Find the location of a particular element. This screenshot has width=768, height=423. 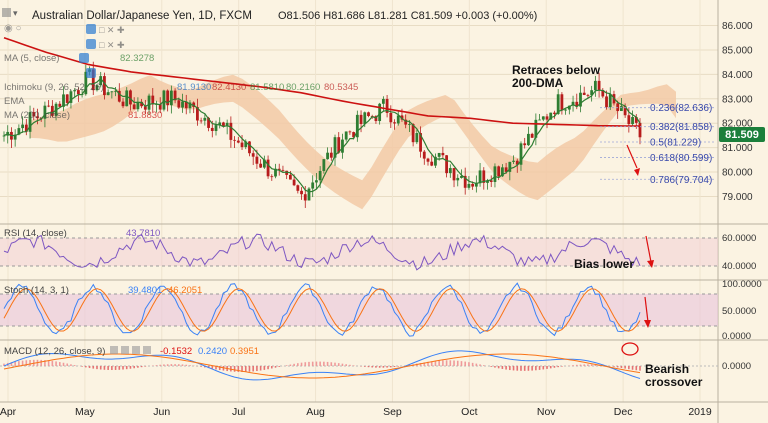

macd-line is located at coordinates (322, 365).